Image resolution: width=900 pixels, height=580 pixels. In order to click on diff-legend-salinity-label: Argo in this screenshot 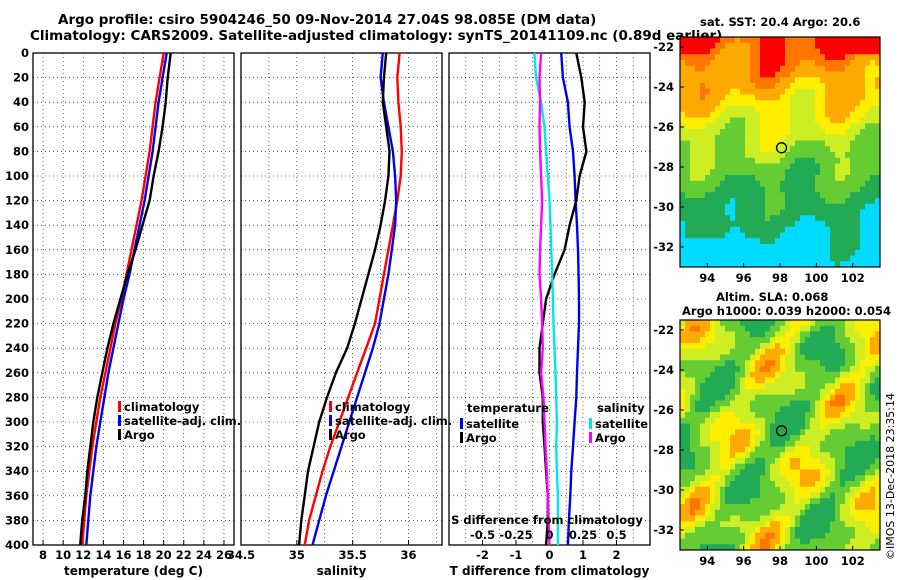, I will do `click(610, 438)`.